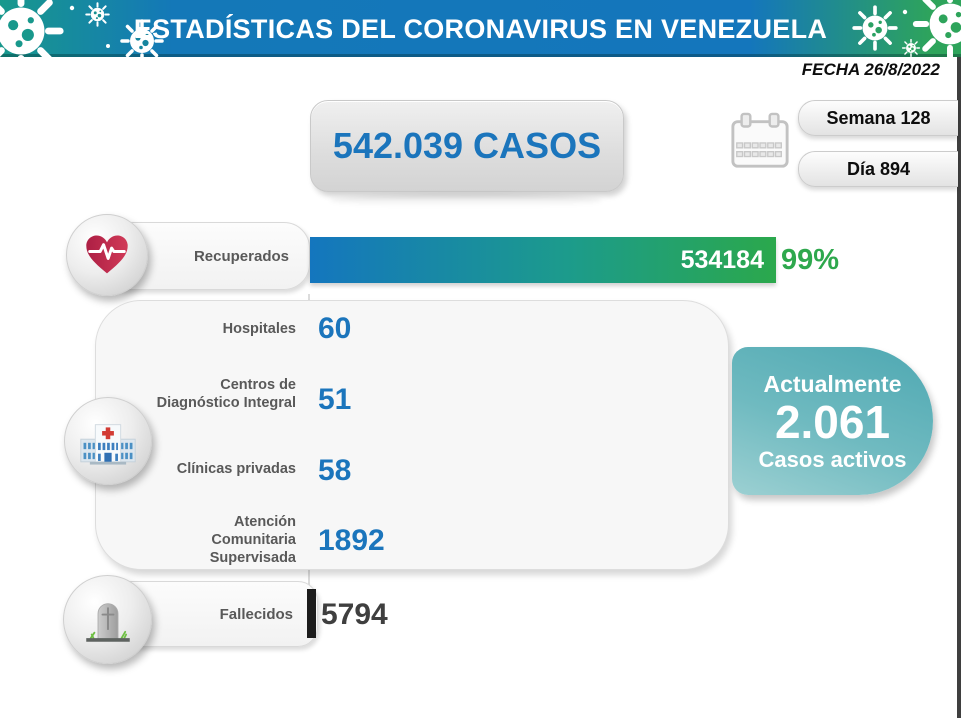 This screenshot has height=718, width=961. I want to click on date-label: FECHA 26/8/2022, so click(870, 69).